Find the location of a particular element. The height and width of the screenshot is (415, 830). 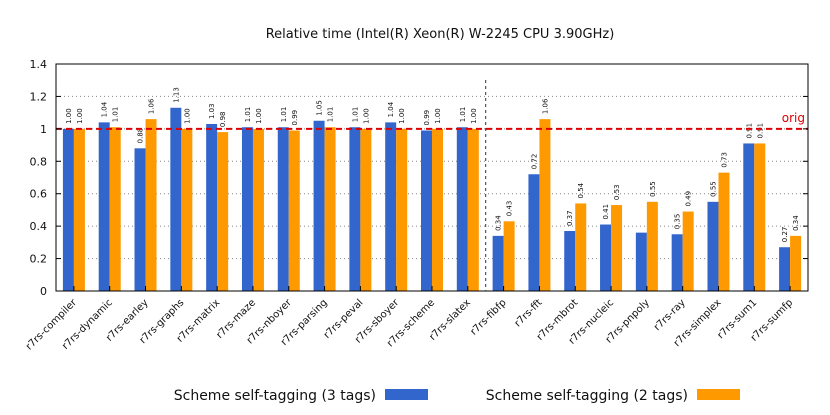

y-tick-label: 0.2 is located at coordinates (39, 259).